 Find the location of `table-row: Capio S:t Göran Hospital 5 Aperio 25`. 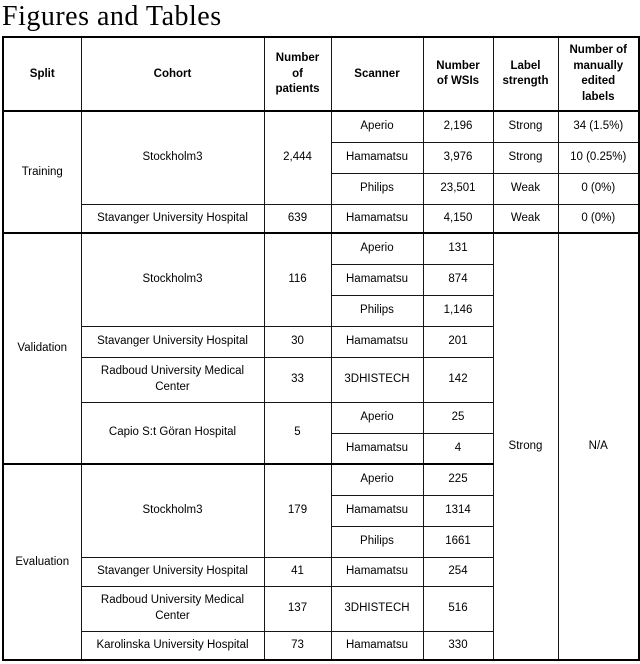

table-row: Capio S:t Göran Hospital 5 Aperio 25 is located at coordinates (321, 433).